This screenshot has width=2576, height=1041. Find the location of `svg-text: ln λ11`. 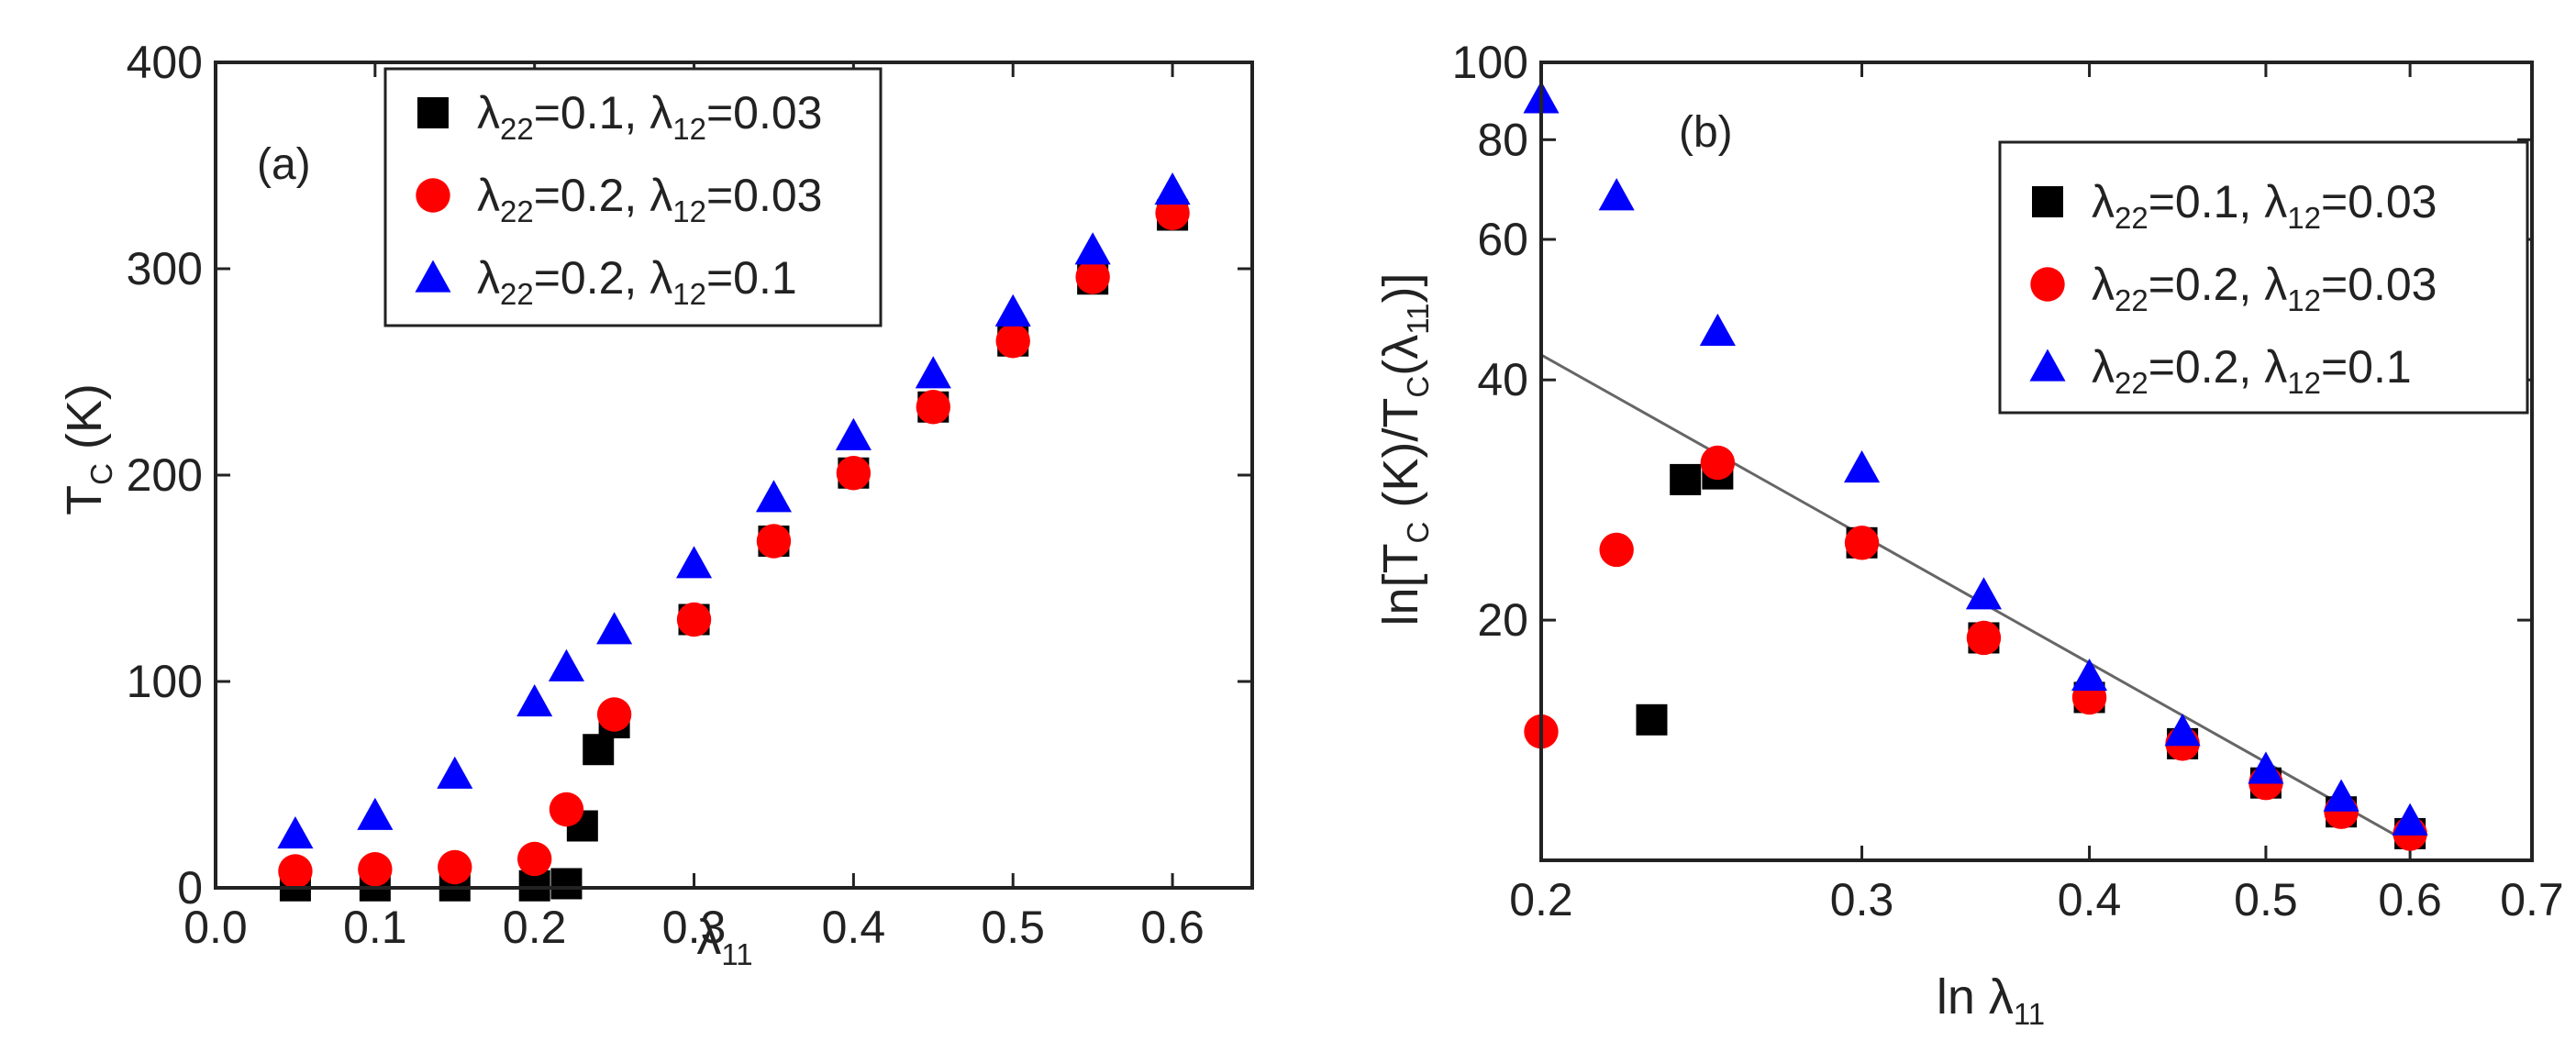

svg-text: ln λ11 is located at coordinates (1991, 1000).